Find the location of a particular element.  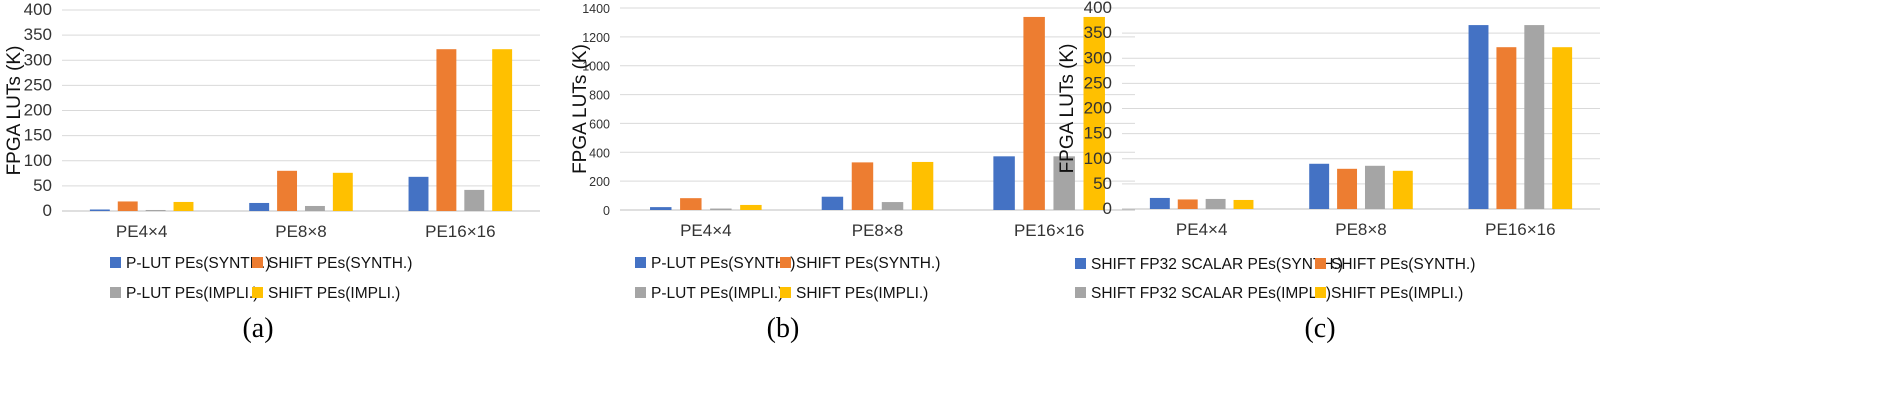

panel-label: (b) is located at coordinates (783, 328).